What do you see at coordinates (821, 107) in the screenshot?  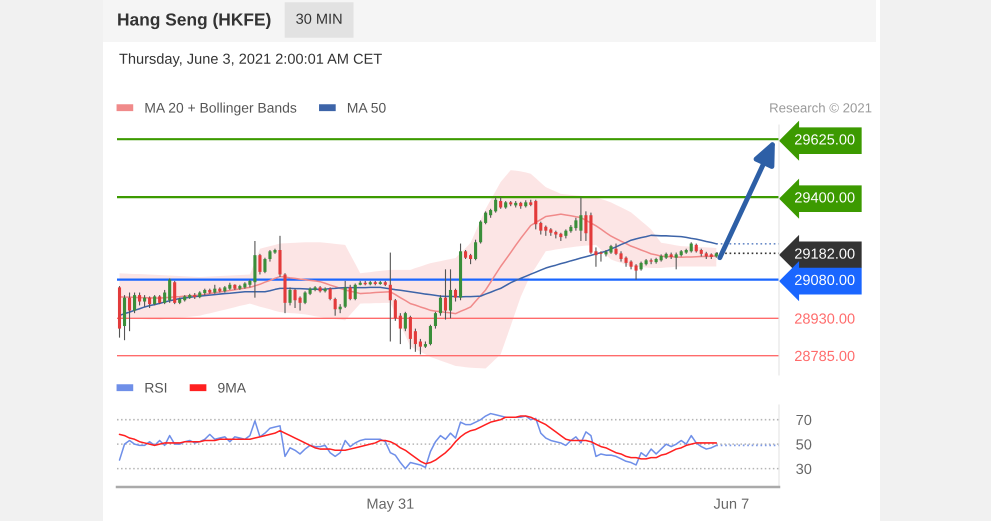 I see `text: Research © 2021` at bounding box center [821, 107].